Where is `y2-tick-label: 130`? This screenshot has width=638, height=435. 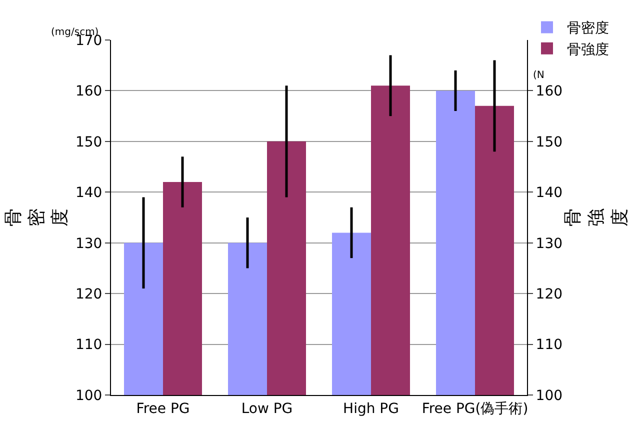 y2-tick-label: 130 is located at coordinates (549, 244).